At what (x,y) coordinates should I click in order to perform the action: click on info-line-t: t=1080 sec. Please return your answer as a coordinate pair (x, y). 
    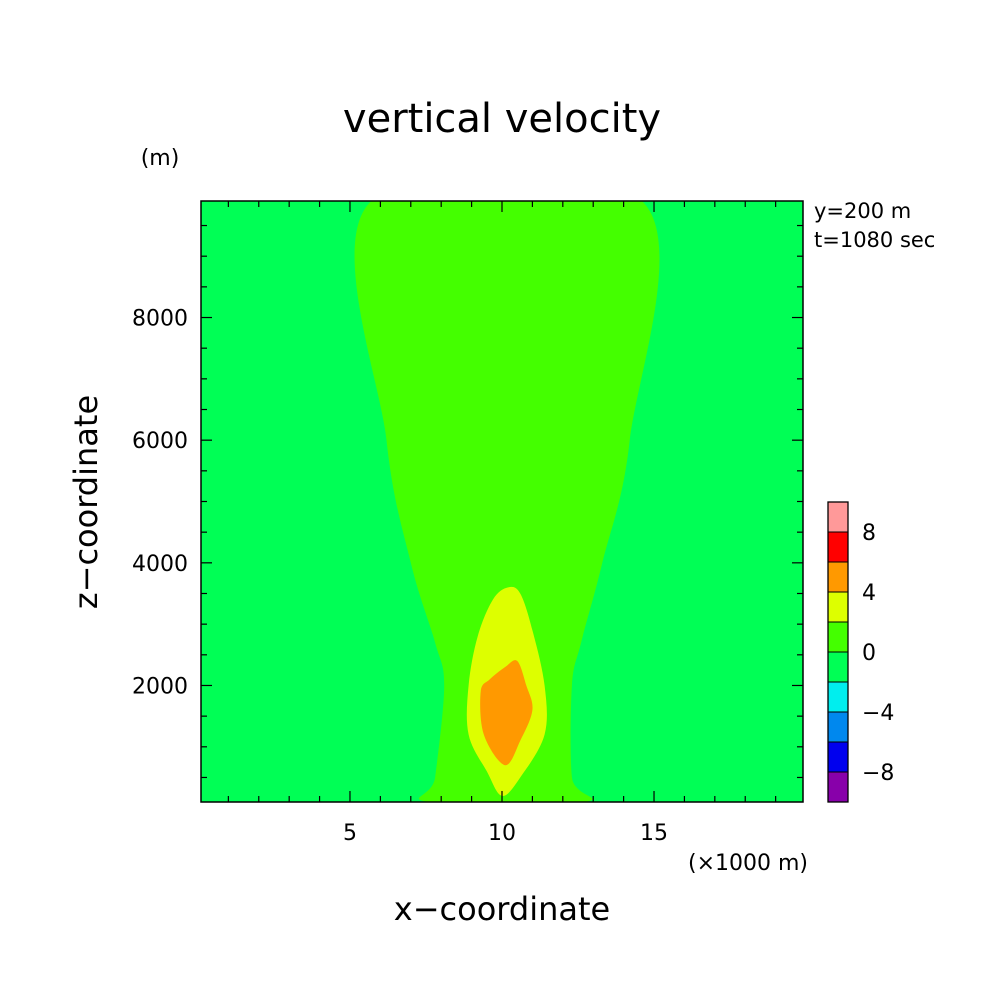
    Looking at the image, I should click on (874, 240).